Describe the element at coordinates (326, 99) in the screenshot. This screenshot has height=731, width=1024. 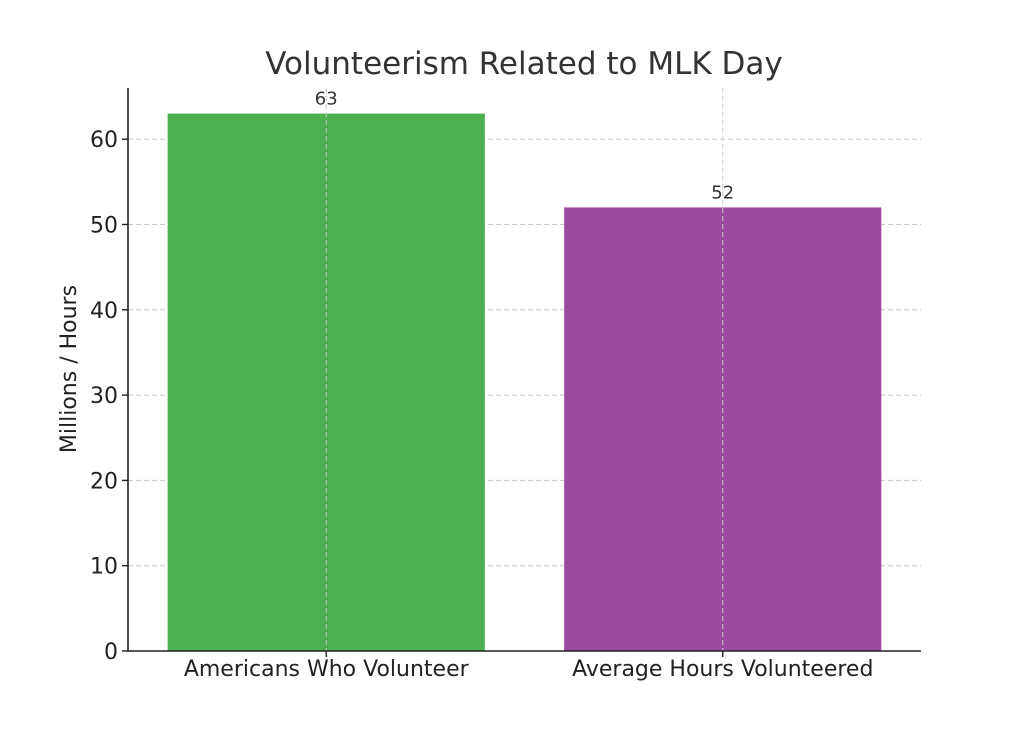
I see `data-label: 63` at that location.